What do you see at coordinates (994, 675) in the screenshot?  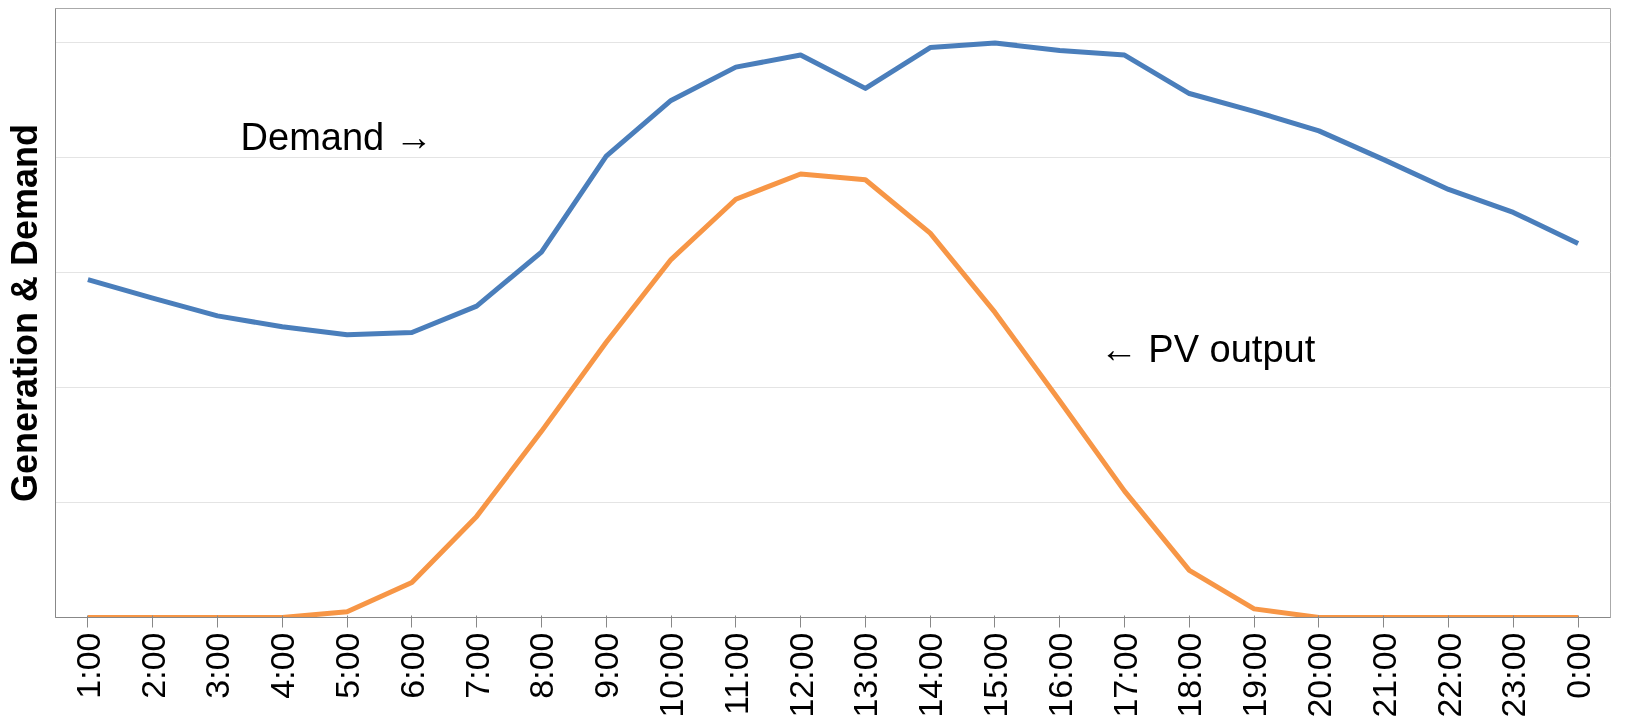 I see `x-tick-label: 15:00` at bounding box center [994, 675].